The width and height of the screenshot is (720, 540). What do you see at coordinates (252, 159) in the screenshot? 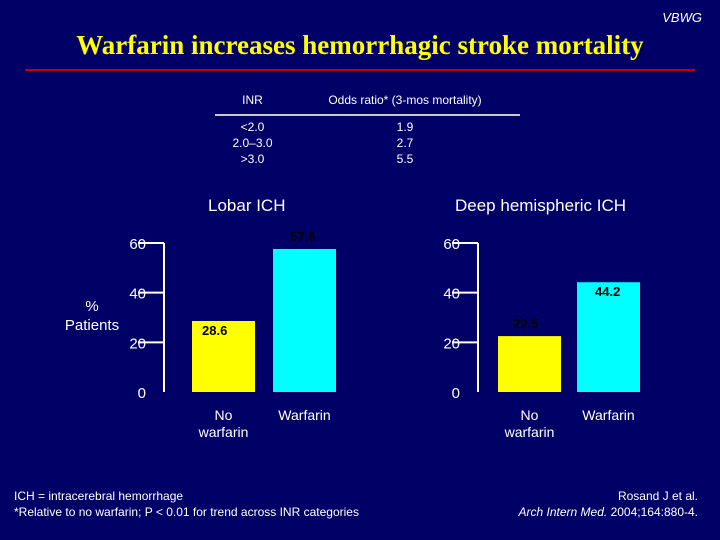
I see `table-cell-inr: >3.0` at bounding box center [252, 159].